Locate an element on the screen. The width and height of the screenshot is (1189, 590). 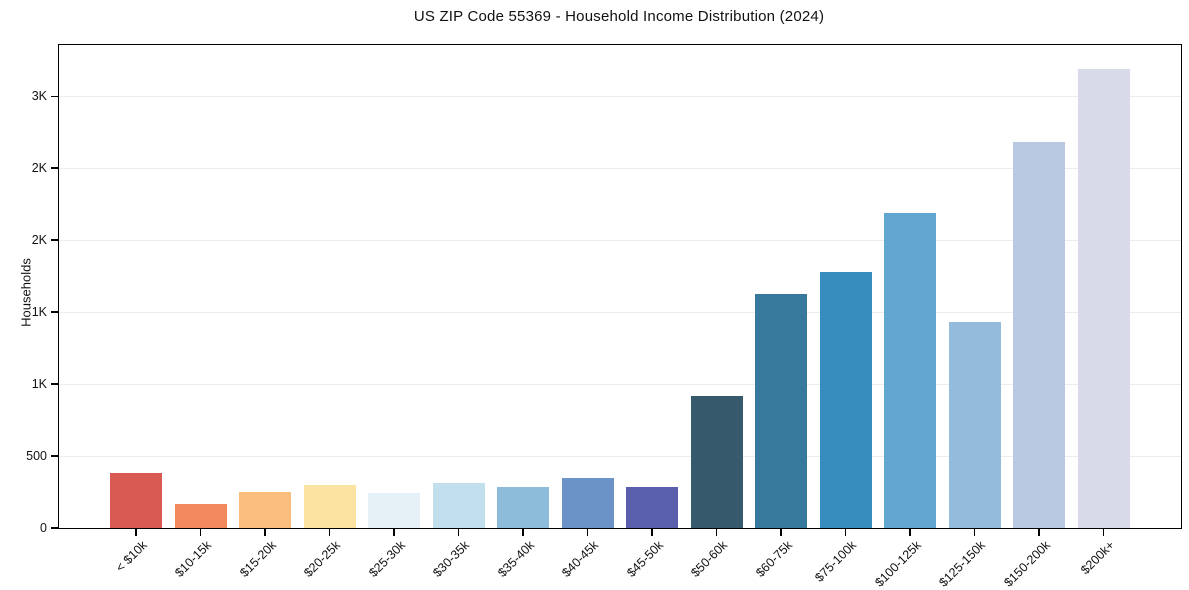
x-tick-label-text: $100-125k is located at coordinates (898, 564).